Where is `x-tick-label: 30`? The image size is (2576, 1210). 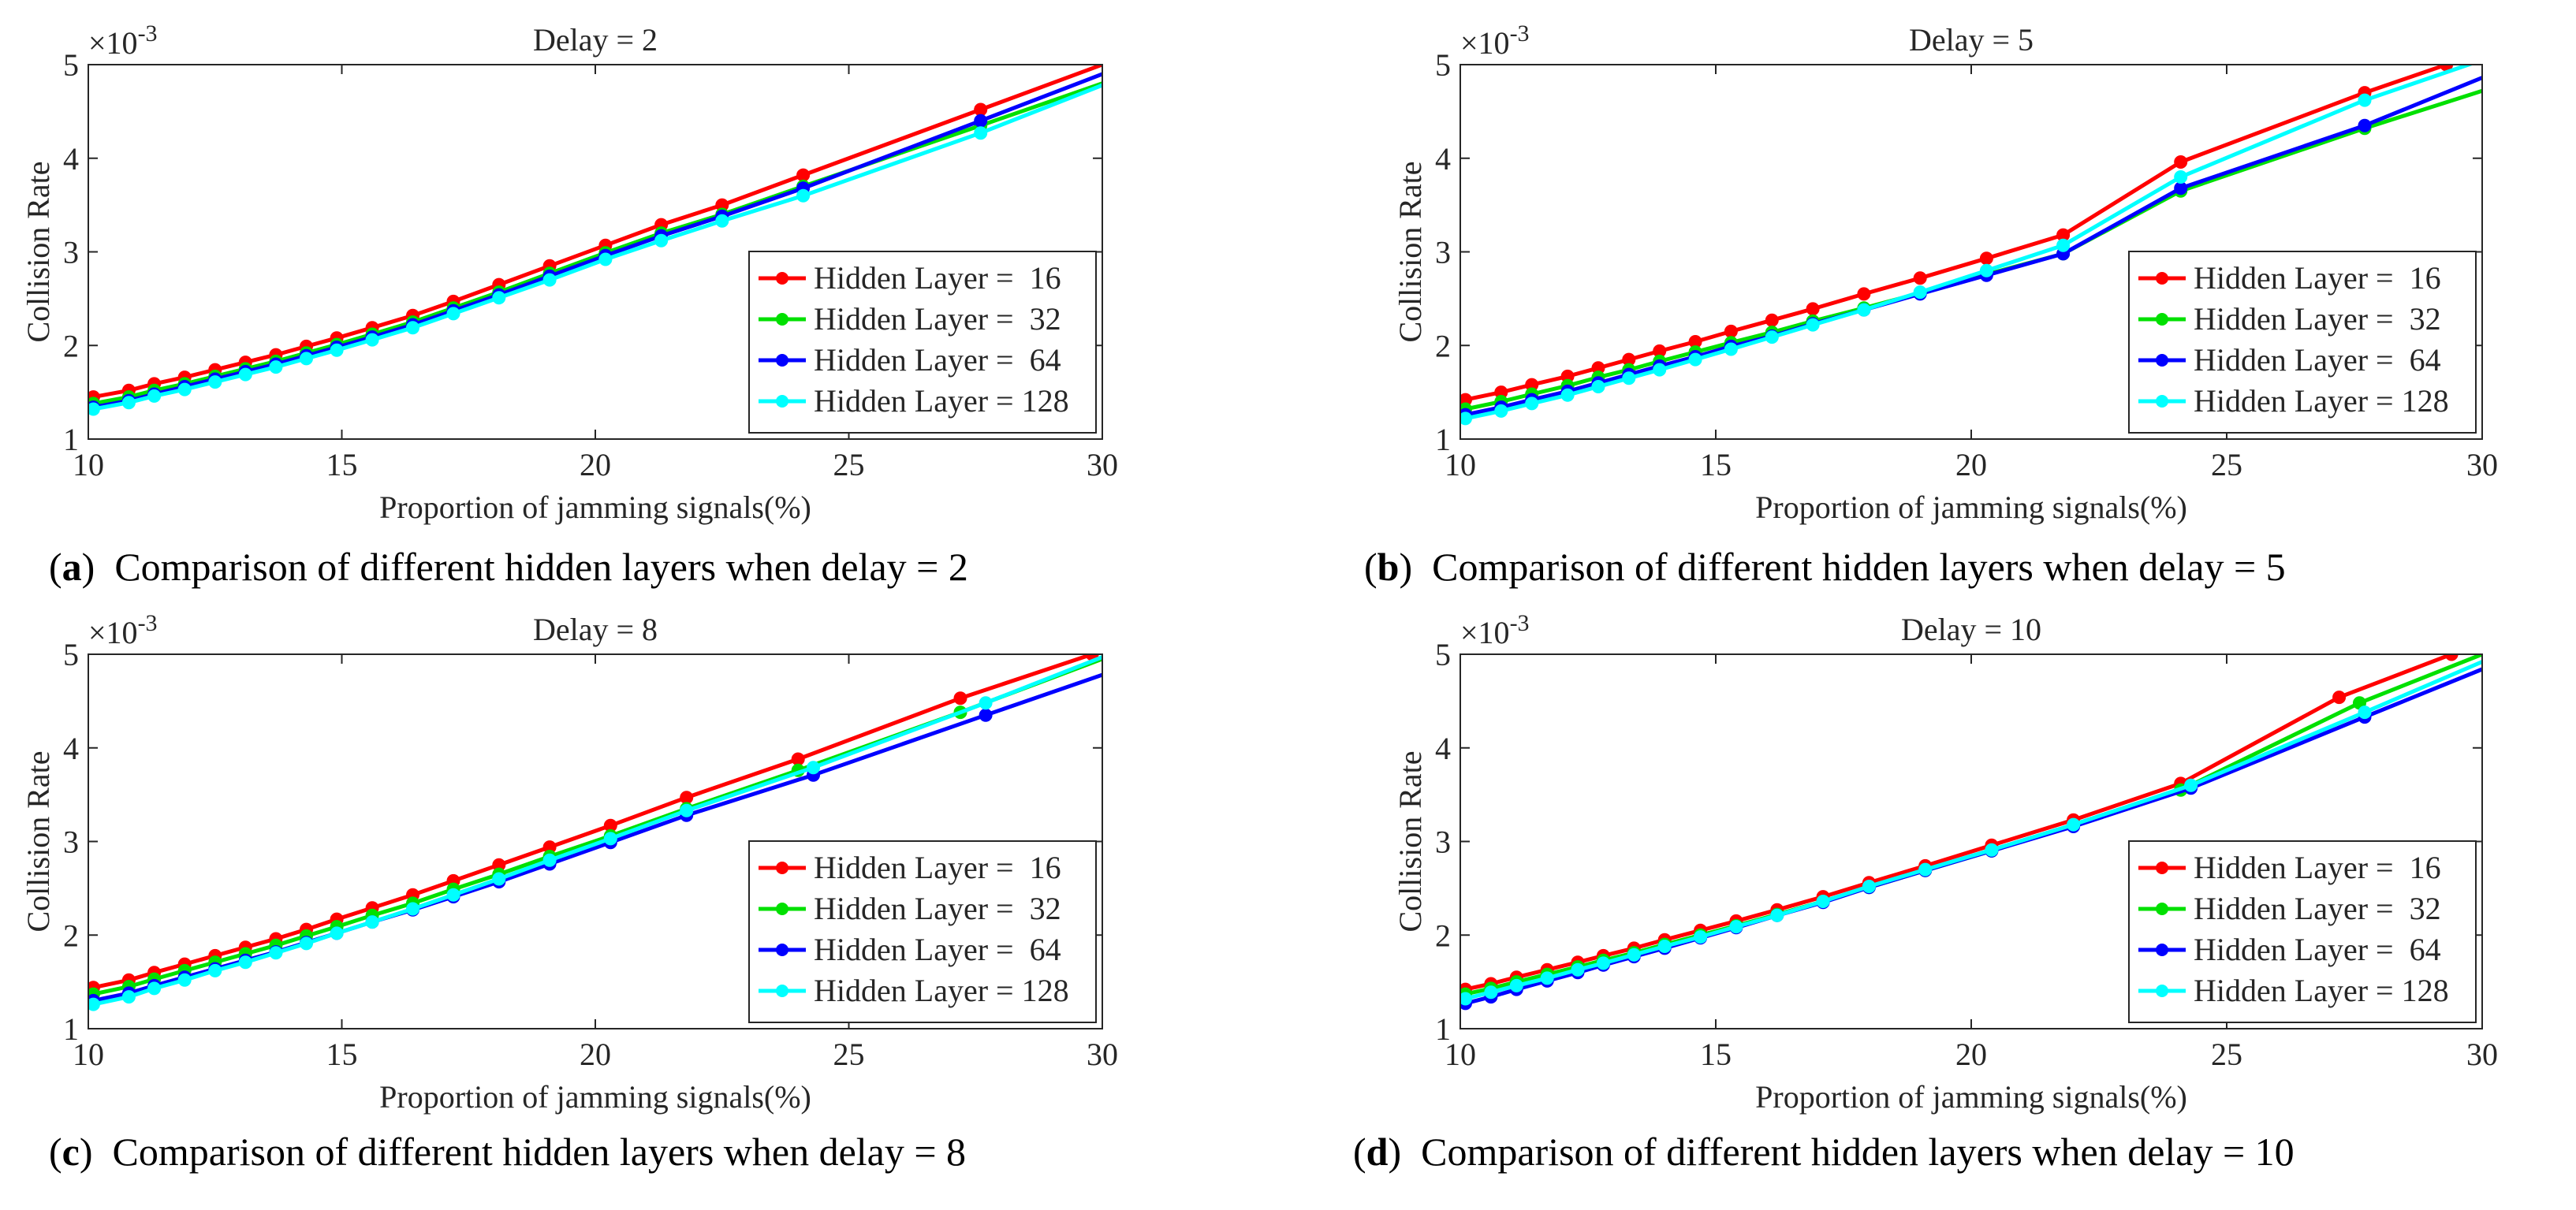 x-tick-label: 30 is located at coordinates (1102, 1055).